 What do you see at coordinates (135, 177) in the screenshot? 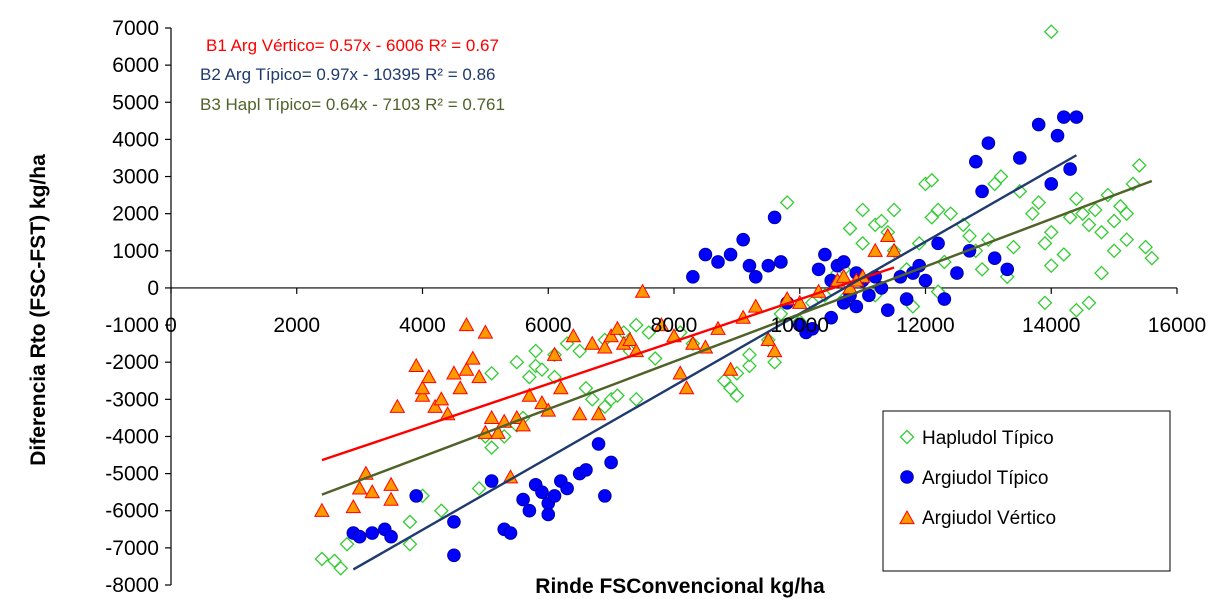
I see `y-tick-label: 3000` at bounding box center [135, 177].